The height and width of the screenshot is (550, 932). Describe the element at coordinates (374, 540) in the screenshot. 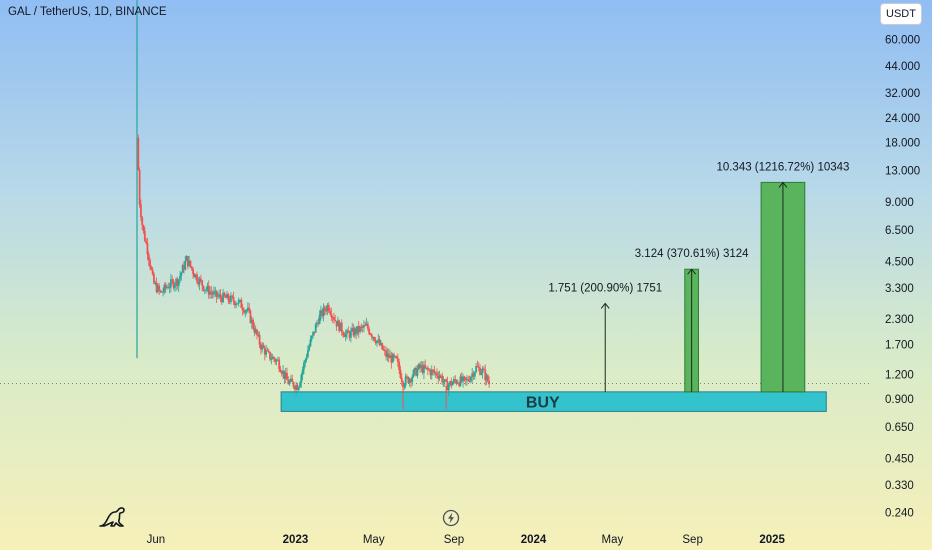

I see `x-tick-label: May` at that location.